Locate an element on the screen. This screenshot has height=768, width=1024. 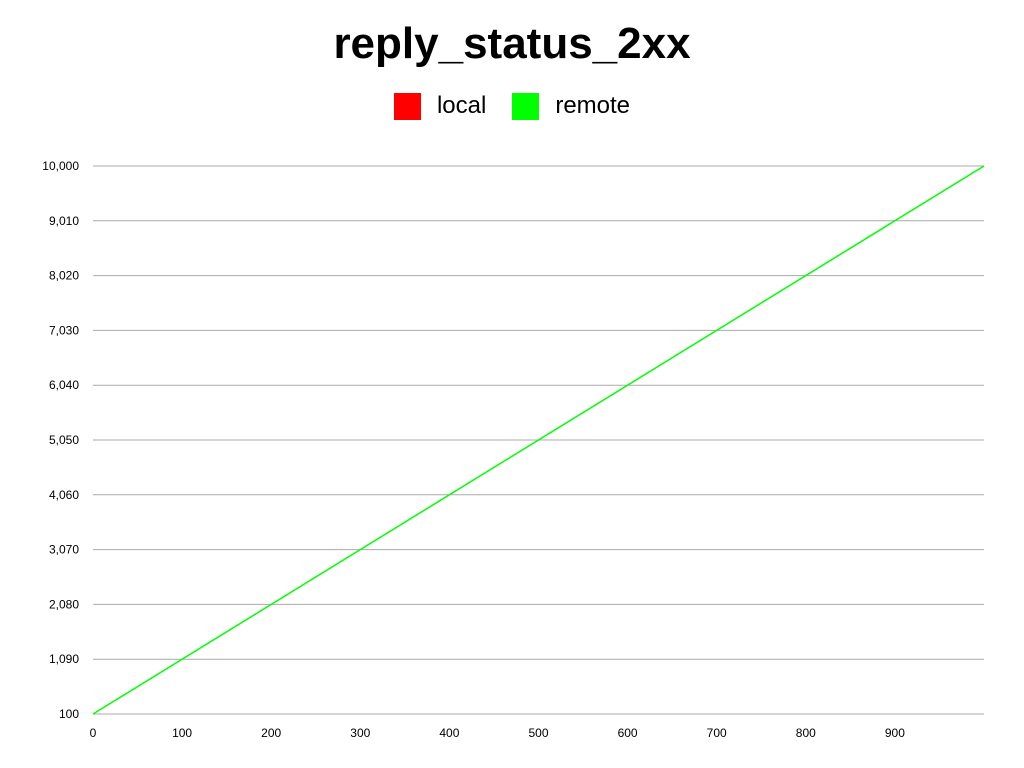
legend-label-local: local is located at coordinates (461, 105).